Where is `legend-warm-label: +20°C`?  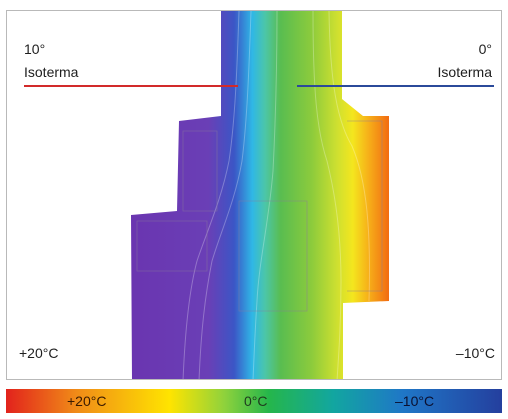
legend-warm-label: +20°C is located at coordinates (87, 401).